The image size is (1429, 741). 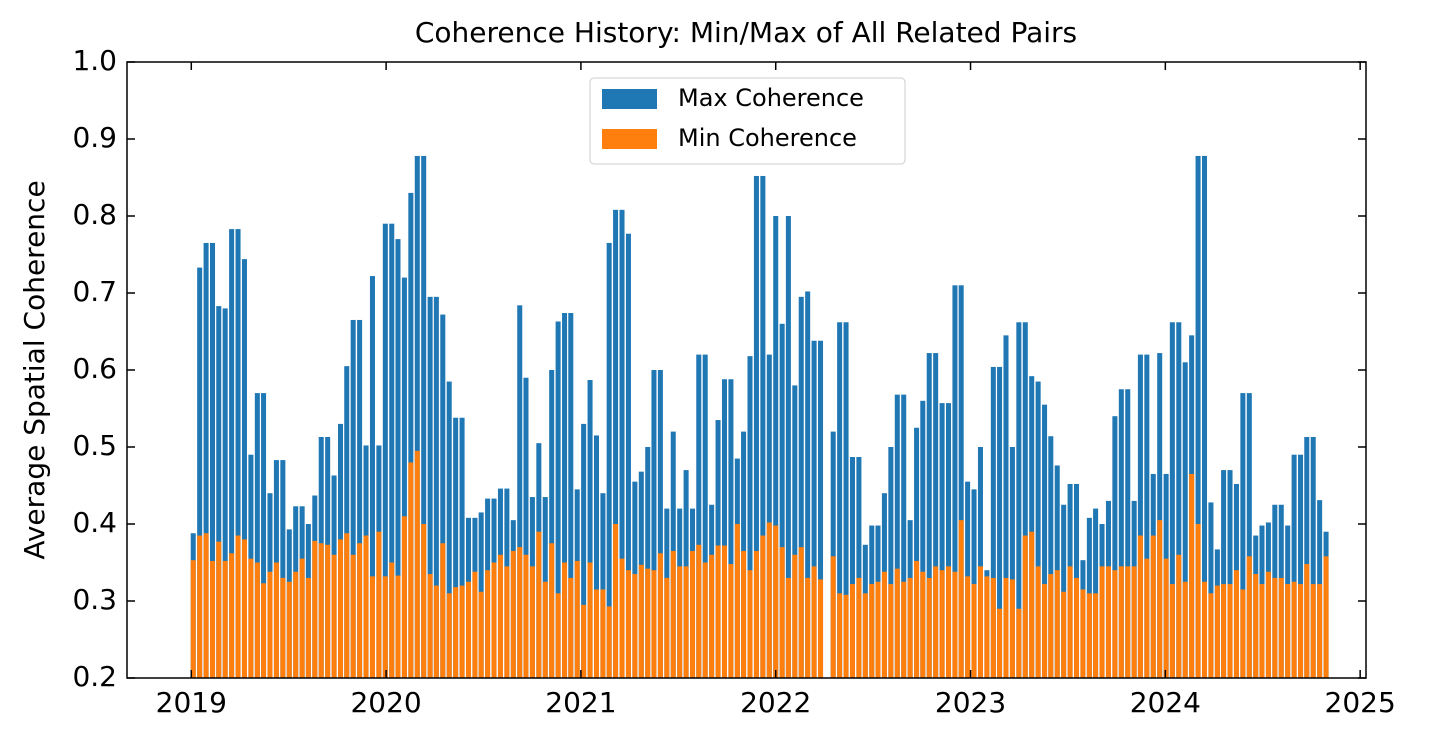 I want to click on x-tick-label: 2020, so click(x=385, y=702).